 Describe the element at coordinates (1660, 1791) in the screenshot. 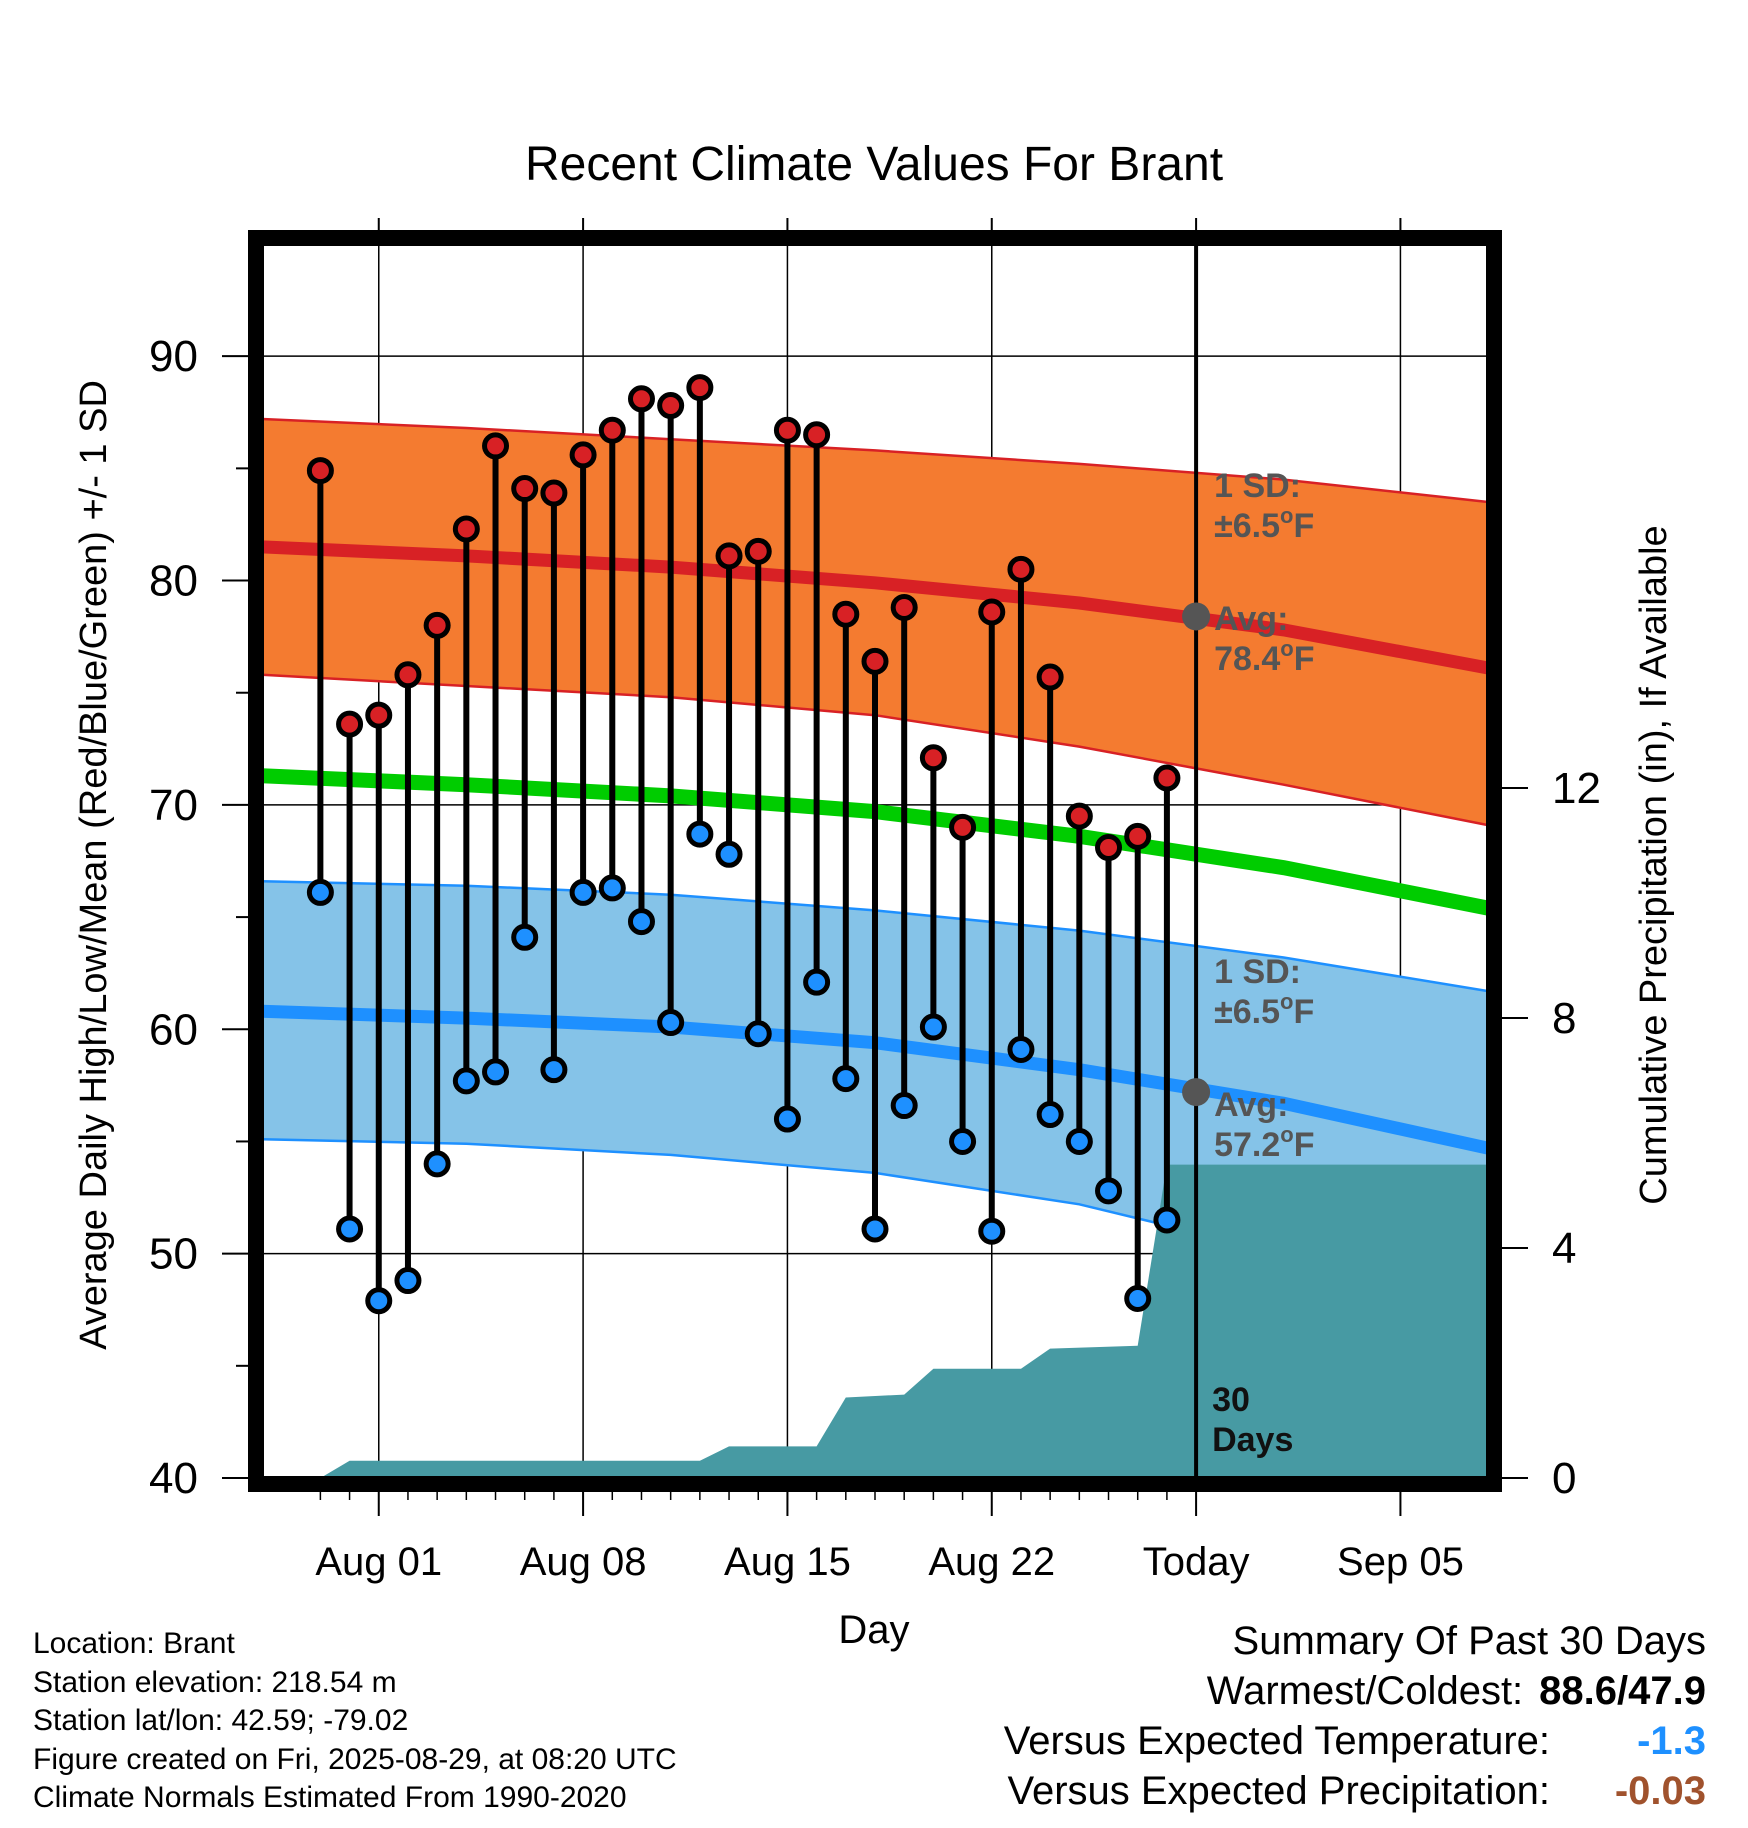

I see `precip-anomaly-value: -0.03` at that location.